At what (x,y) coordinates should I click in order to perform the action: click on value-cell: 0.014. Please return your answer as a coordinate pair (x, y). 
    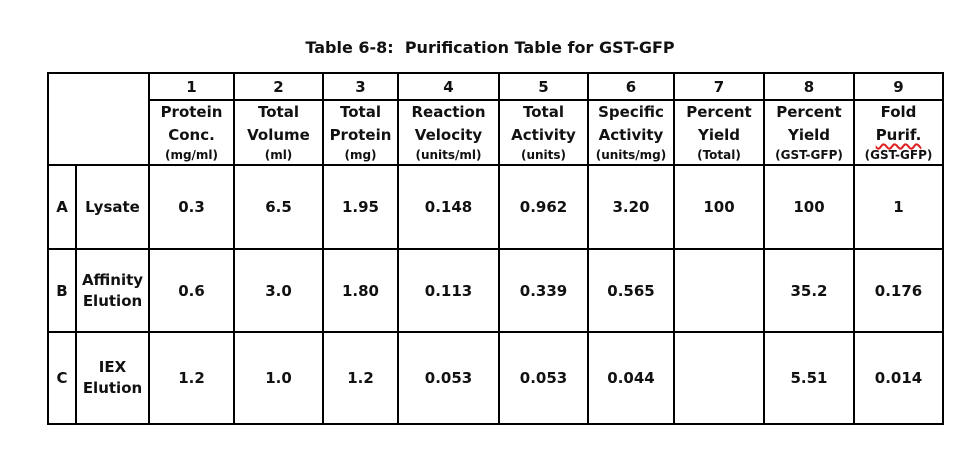
    Looking at the image, I should click on (898, 378).